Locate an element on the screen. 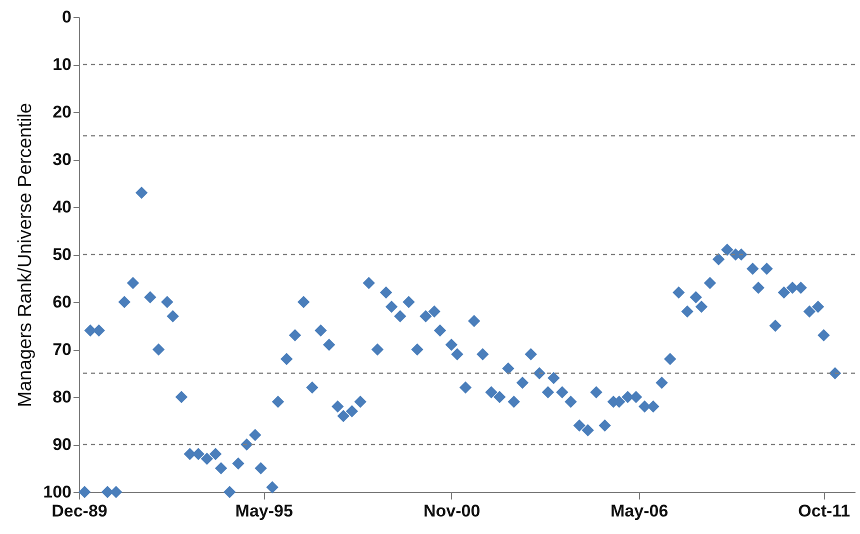 Image resolution: width=860 pixels, height=534 pixels. x-tick-label: Dec-89 is located at coordinates (80, 511).